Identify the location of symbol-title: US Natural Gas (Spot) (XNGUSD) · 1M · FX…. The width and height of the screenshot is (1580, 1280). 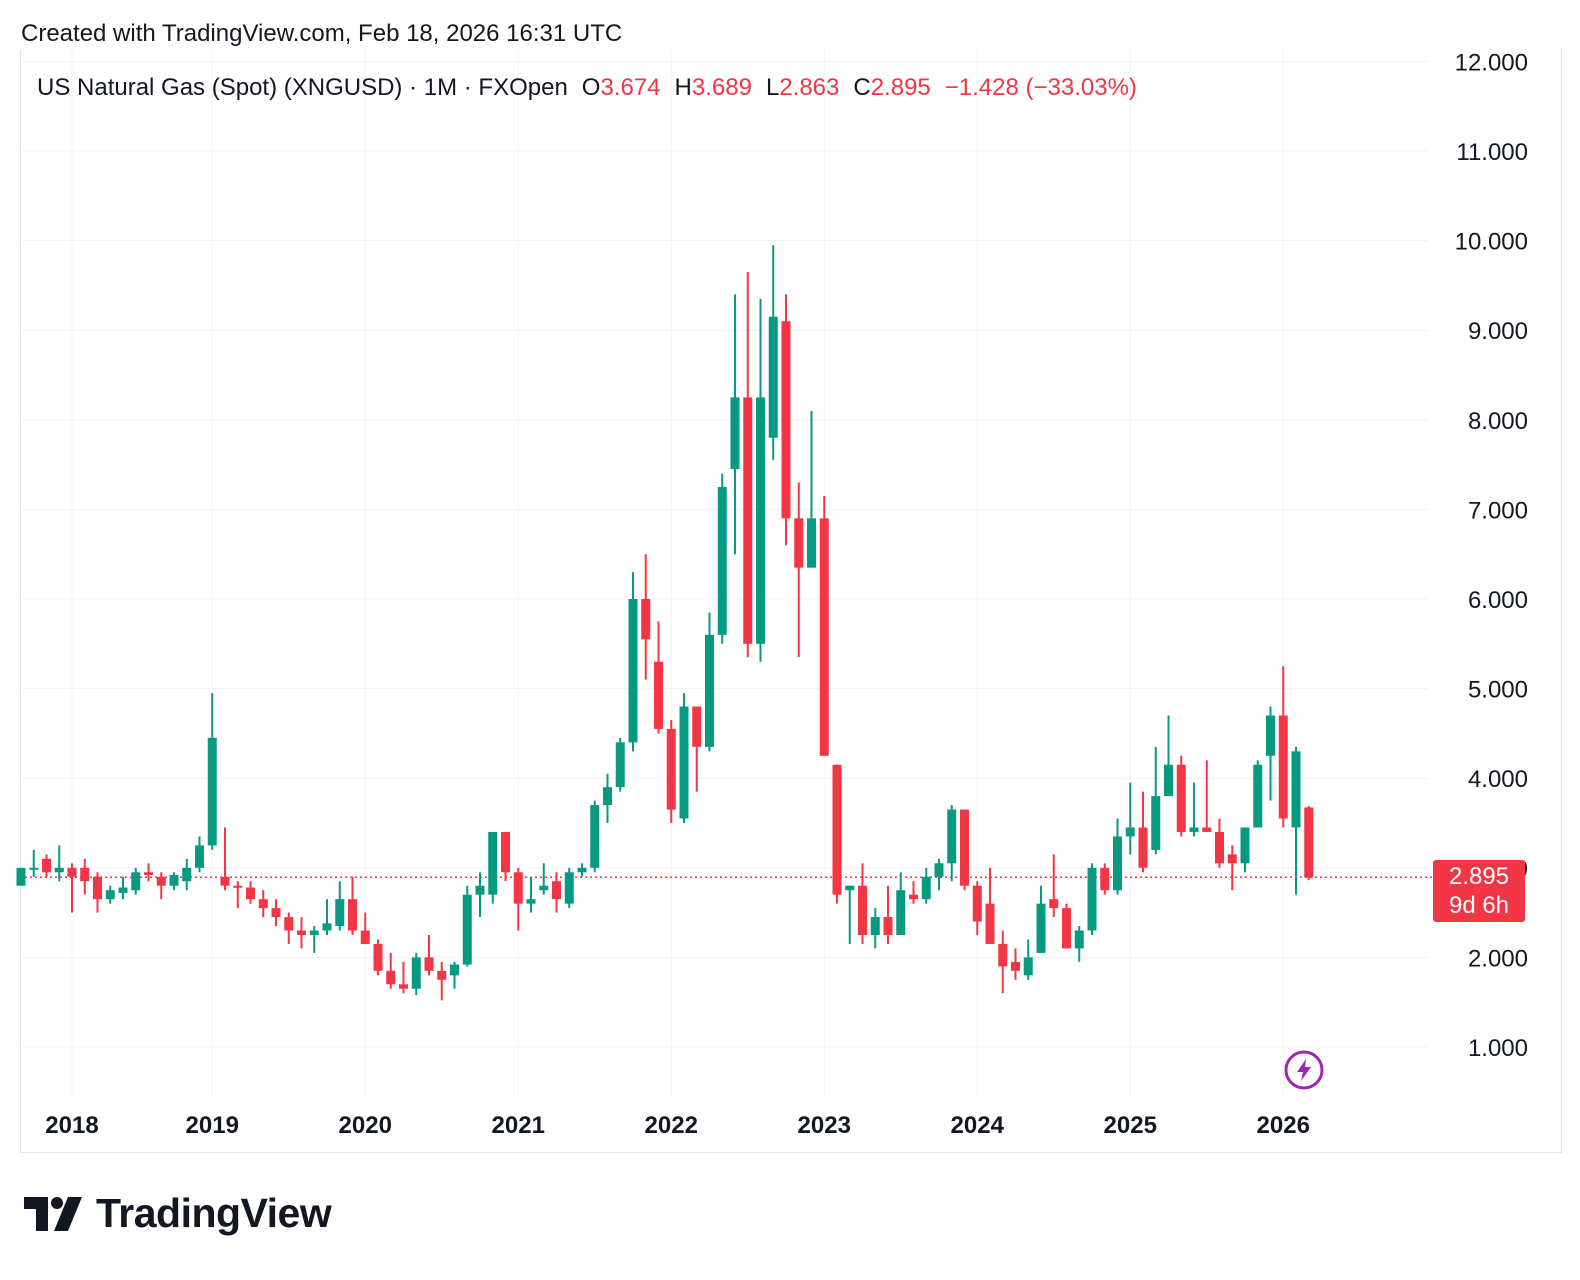
(302, 87).